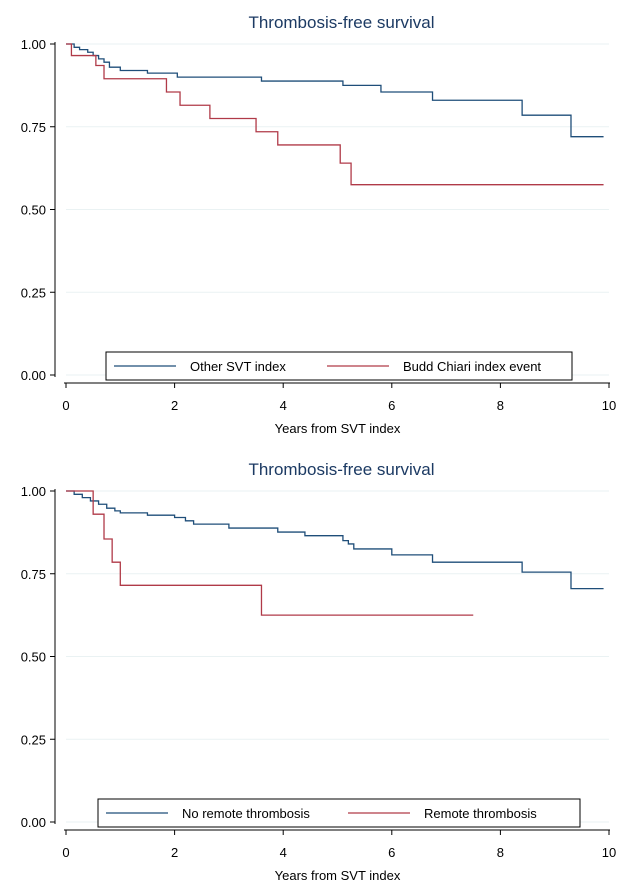 This screenshot has height=894, width=621. Describe the element at coordinates (480, 813) in the screenshot. I see `legend-label: Remote thrombosis` at that location.